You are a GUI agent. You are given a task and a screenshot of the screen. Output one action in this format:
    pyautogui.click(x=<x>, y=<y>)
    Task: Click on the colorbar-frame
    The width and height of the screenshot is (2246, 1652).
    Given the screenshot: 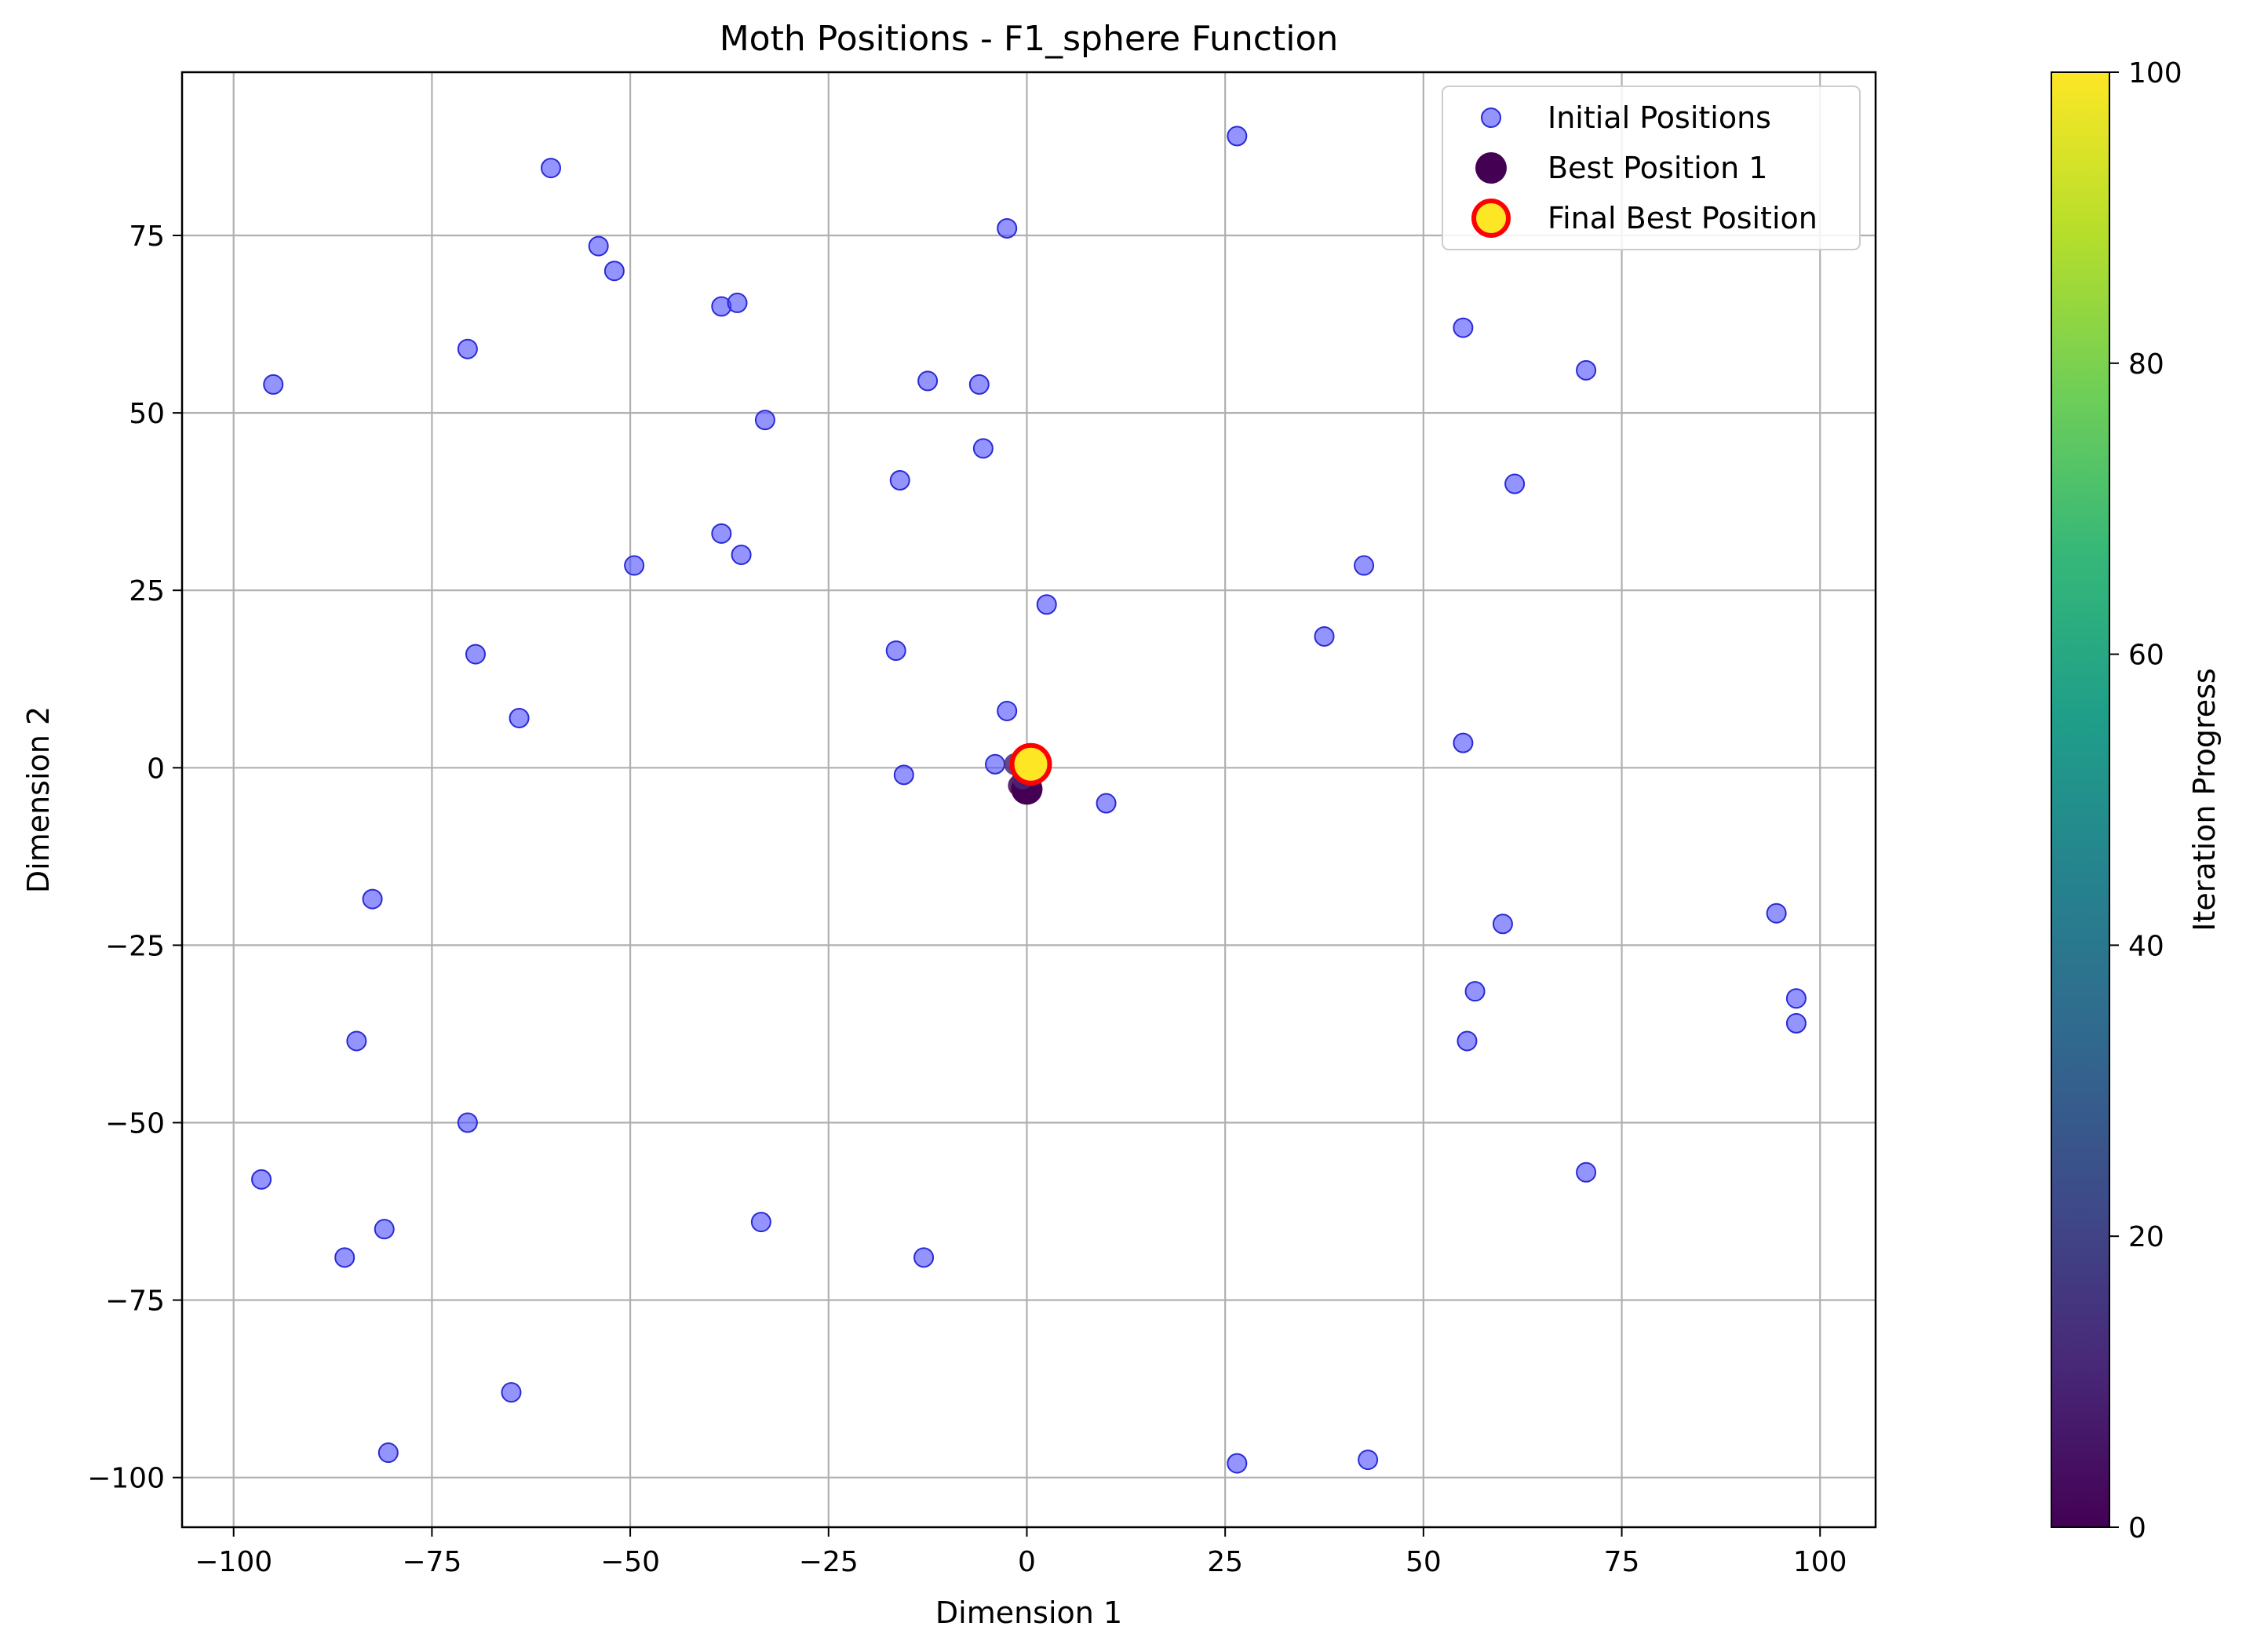 What is the action you would take?
    pyautogui.click(x=2080, y=799)
    